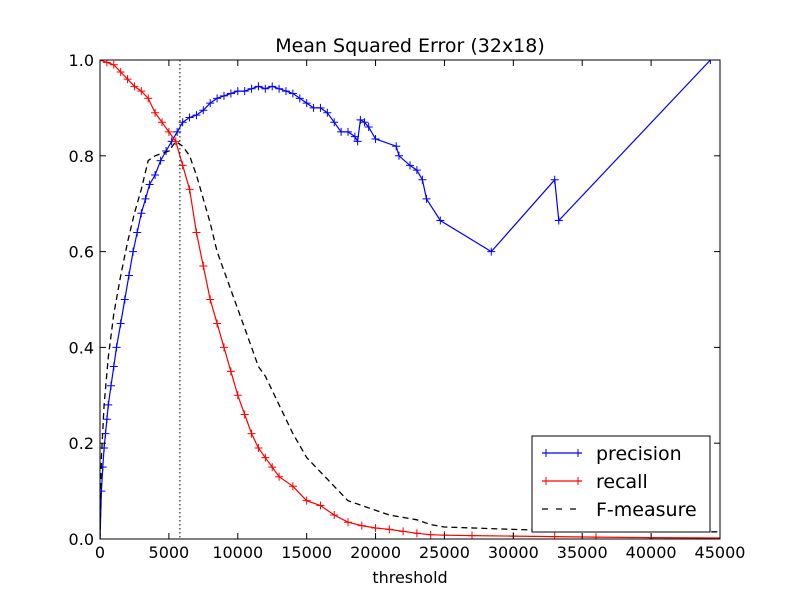 This screenshot has height=600, width=800. Describe the element at coordinates (651, 552) in the screenshot. I see `x-tick-label: 40000` at that location.